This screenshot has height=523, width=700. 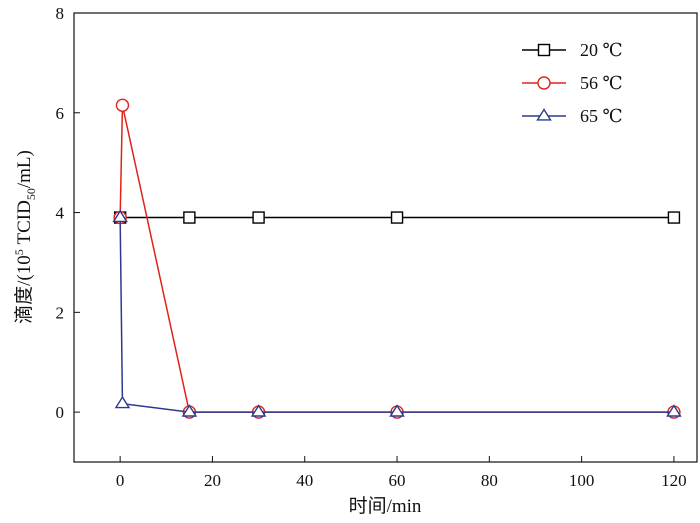 I want to click on y-tick-label: 2, so click(x=60, y=312).